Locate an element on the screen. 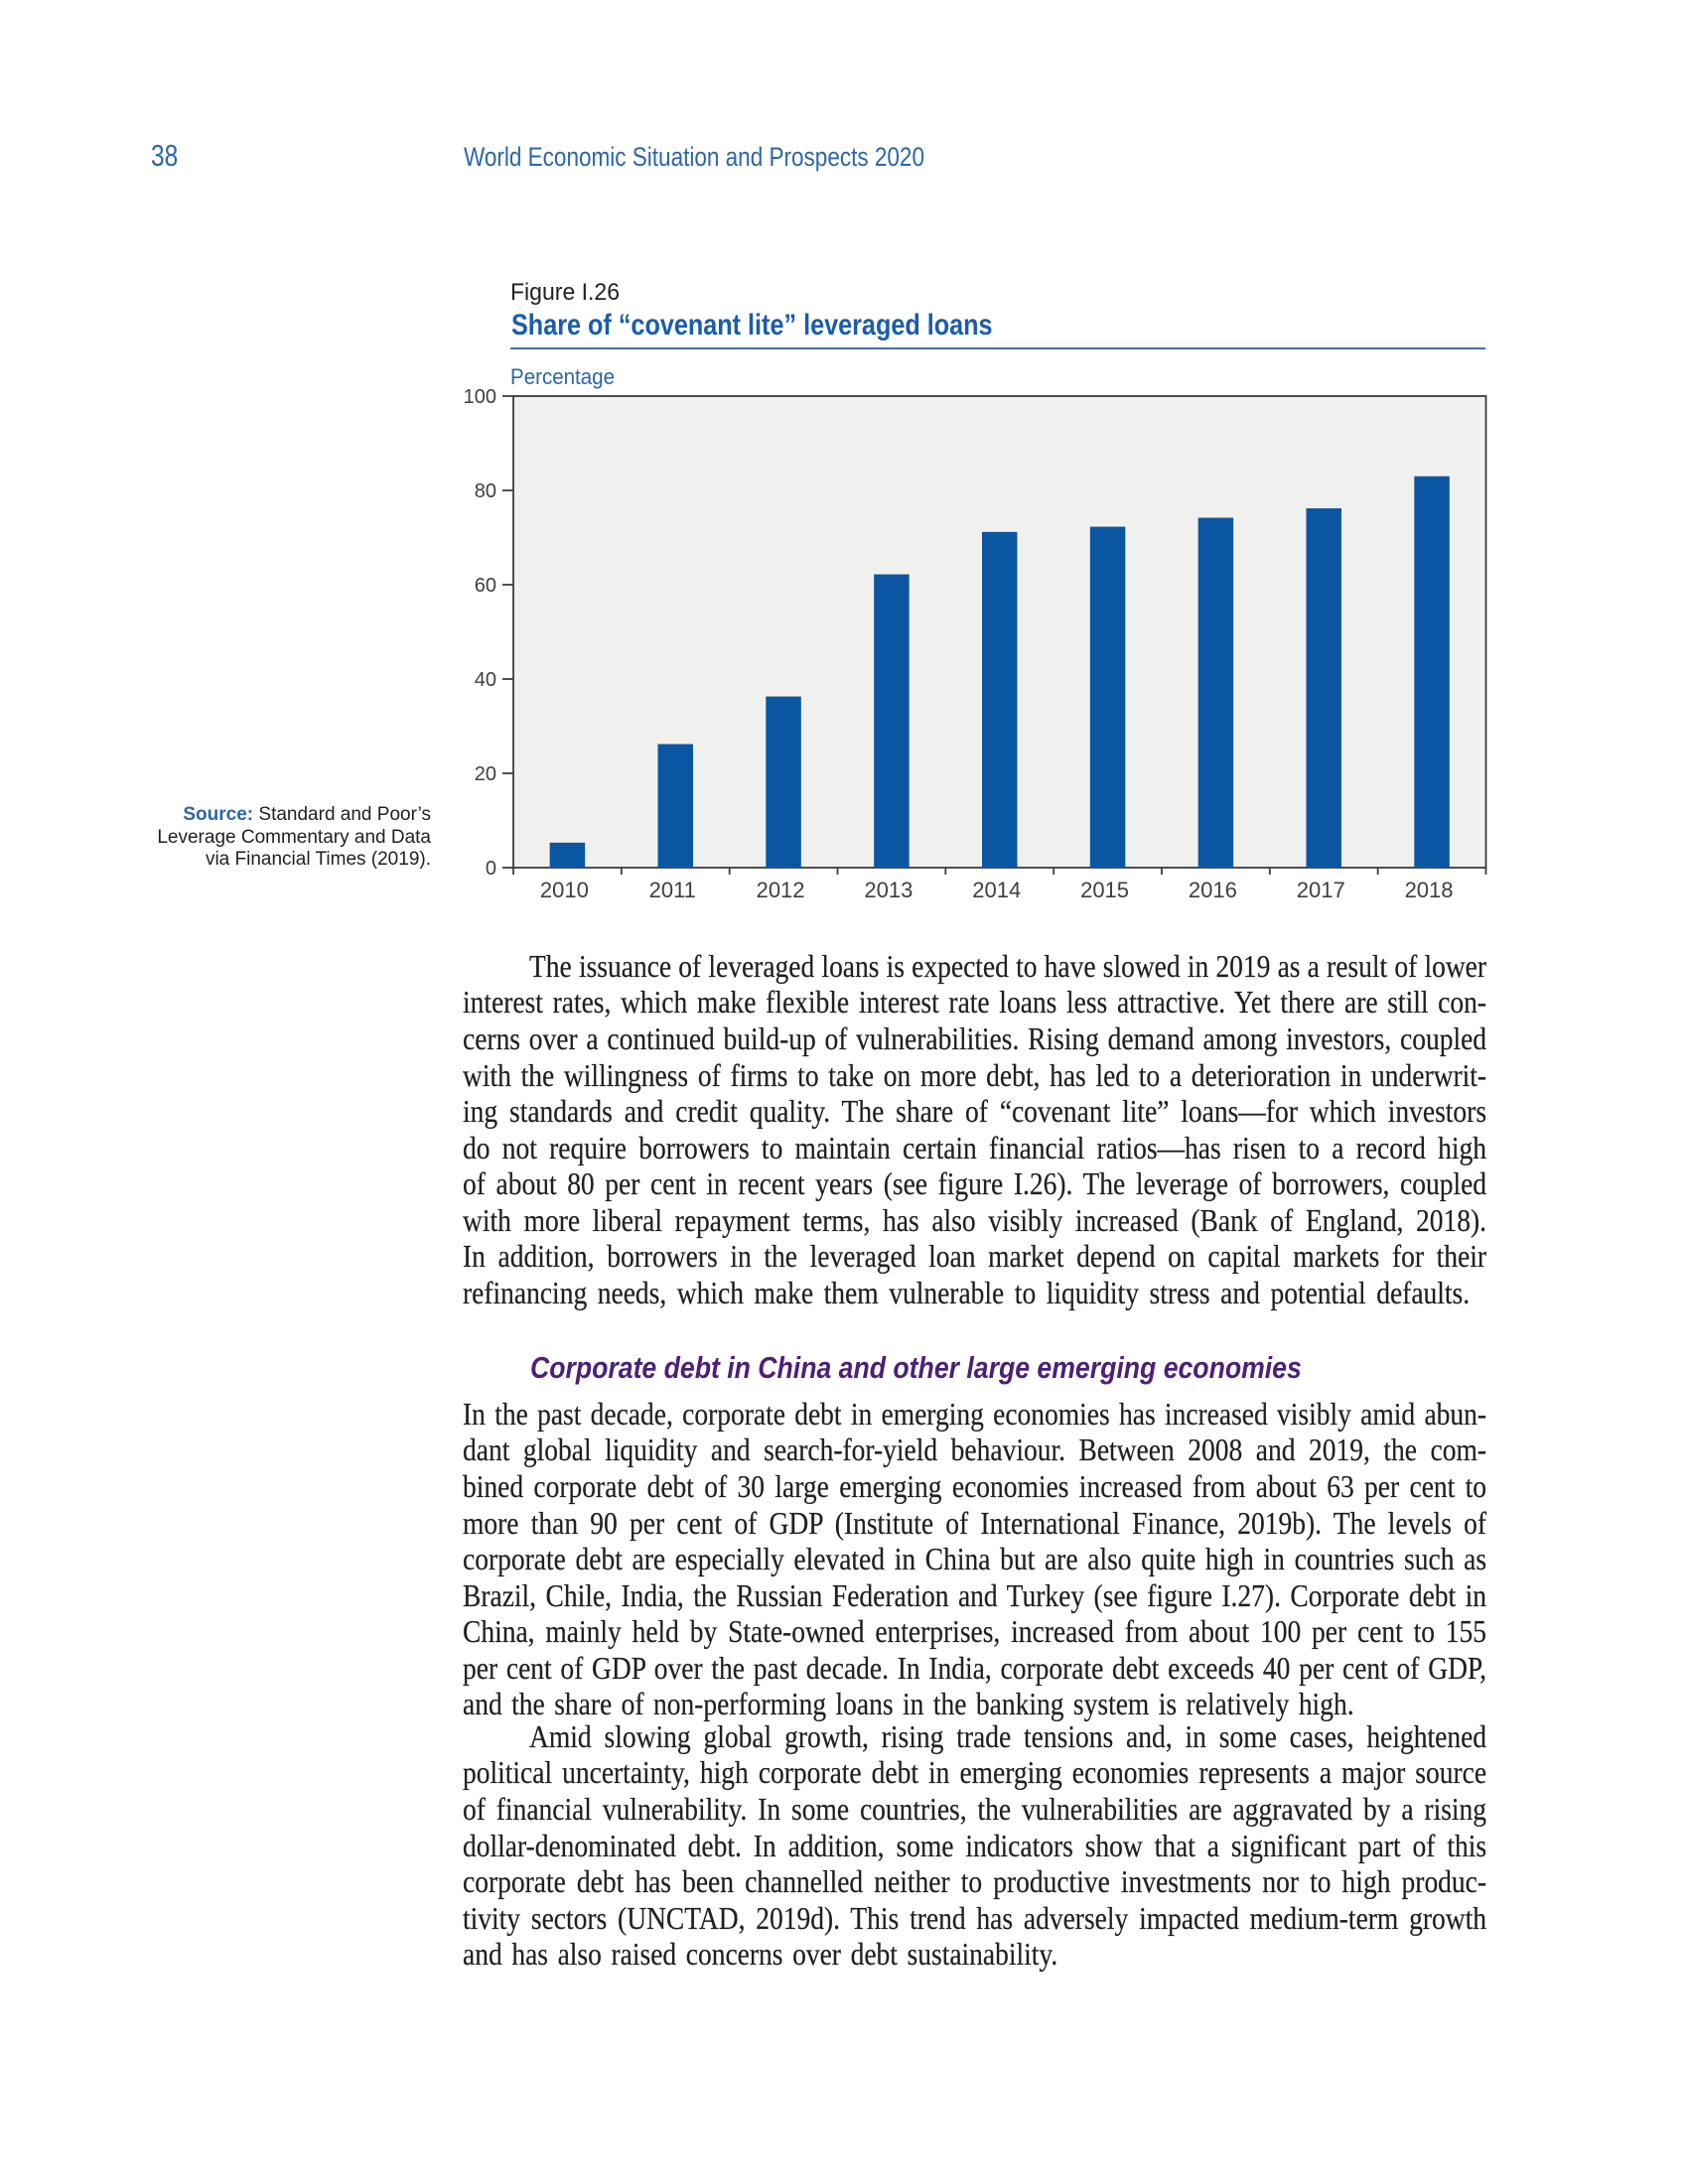 Image resolution: width=1688 pixels, height=2184 pixels. svg-text: 0 is located at coordinates (491, 869).